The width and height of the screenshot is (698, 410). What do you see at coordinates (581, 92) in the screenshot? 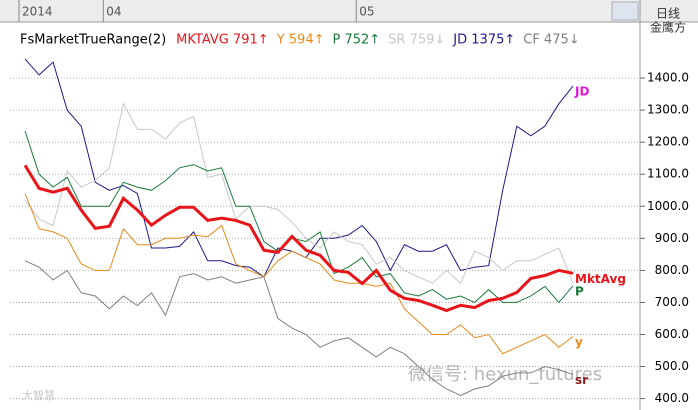
I see `end-label: JD` at bounding box center [581, 92].